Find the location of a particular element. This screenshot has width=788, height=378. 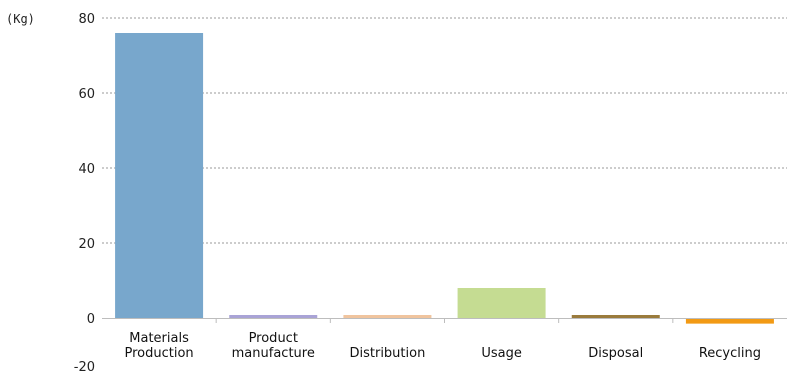

category-label: Distribution is located at coordinates (387, 353).